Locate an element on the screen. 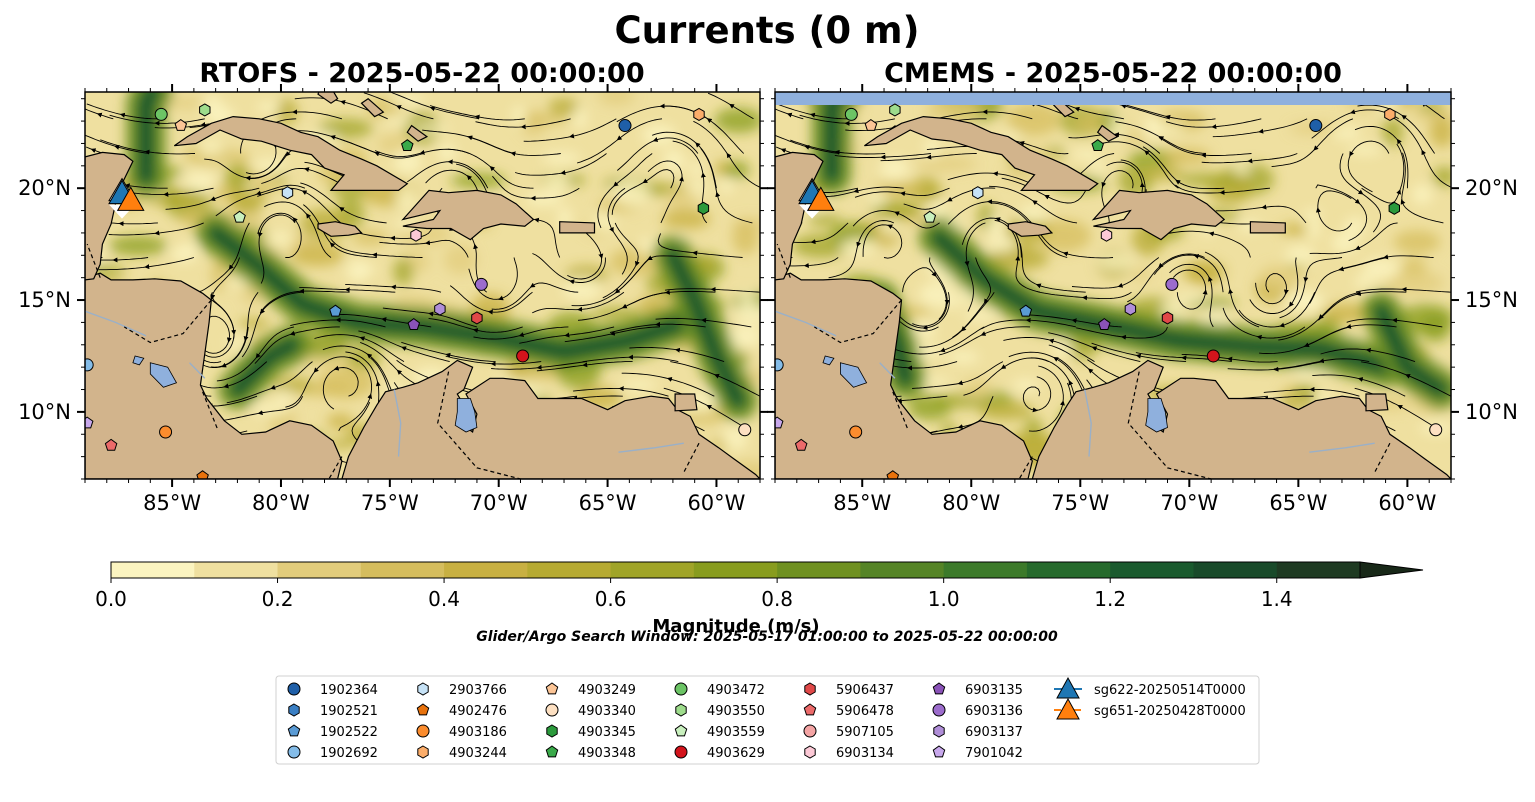 This screenshot has width=1535, height=802. legend-item: 7901042 is located at coordinates (977, 753).